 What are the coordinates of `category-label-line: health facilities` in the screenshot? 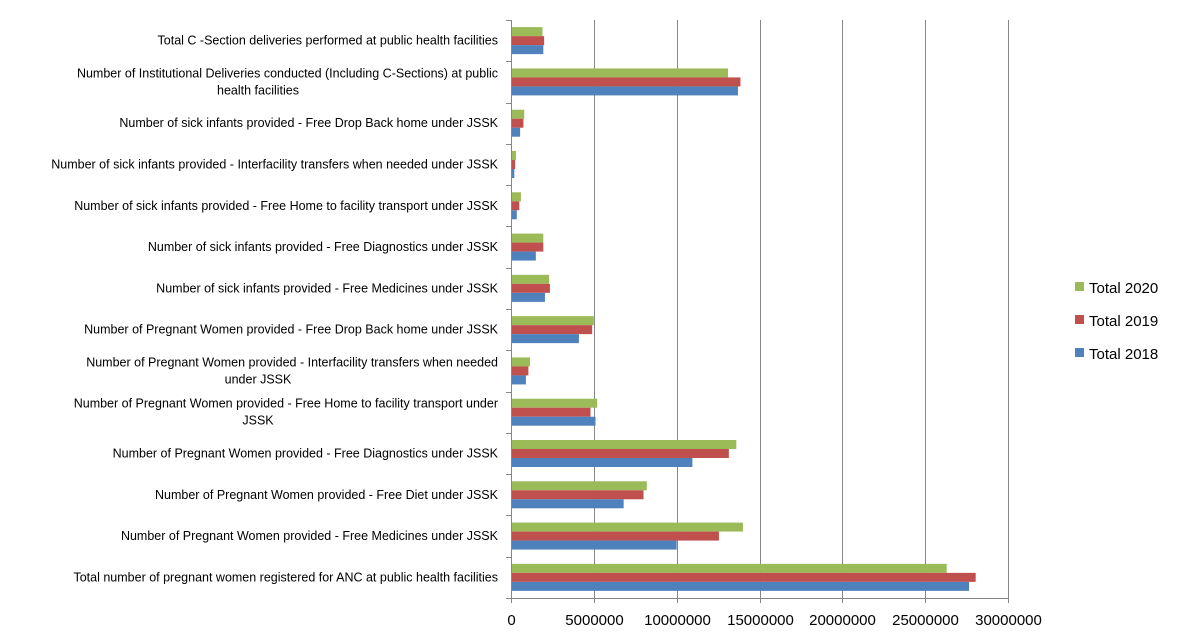 It's located at (258, 90).